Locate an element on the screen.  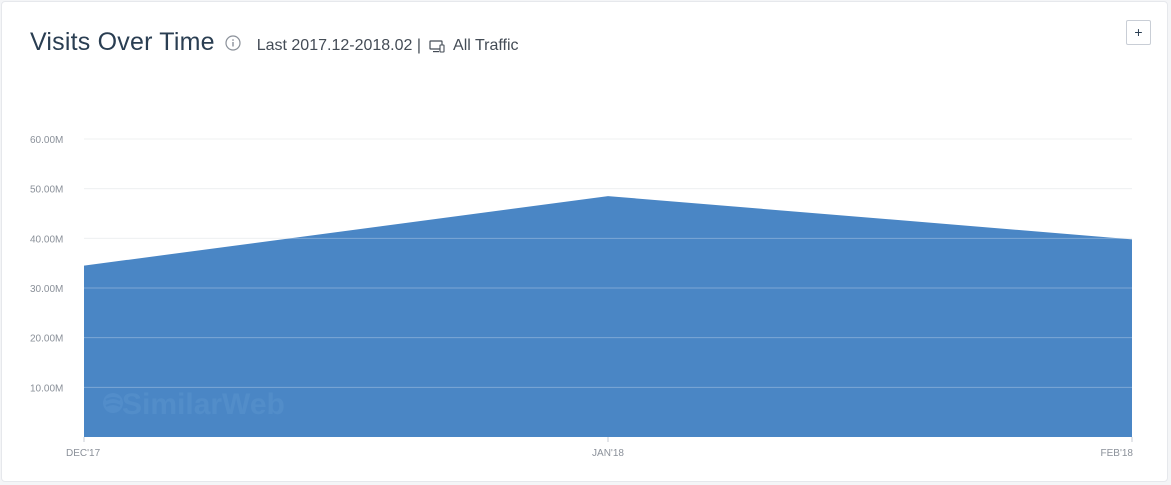
y-tick-label: 40.00M is located at coordinates (46, 239).